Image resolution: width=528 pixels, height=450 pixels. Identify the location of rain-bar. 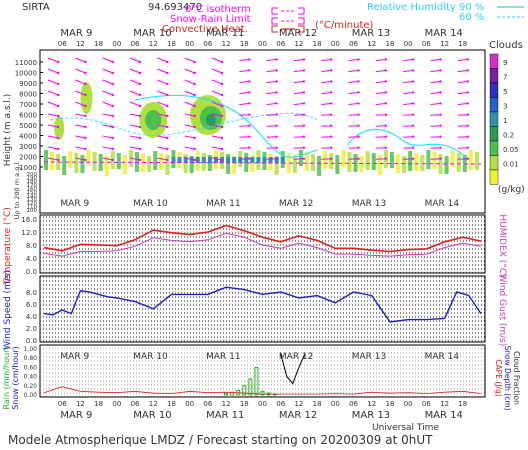
(244, 390).